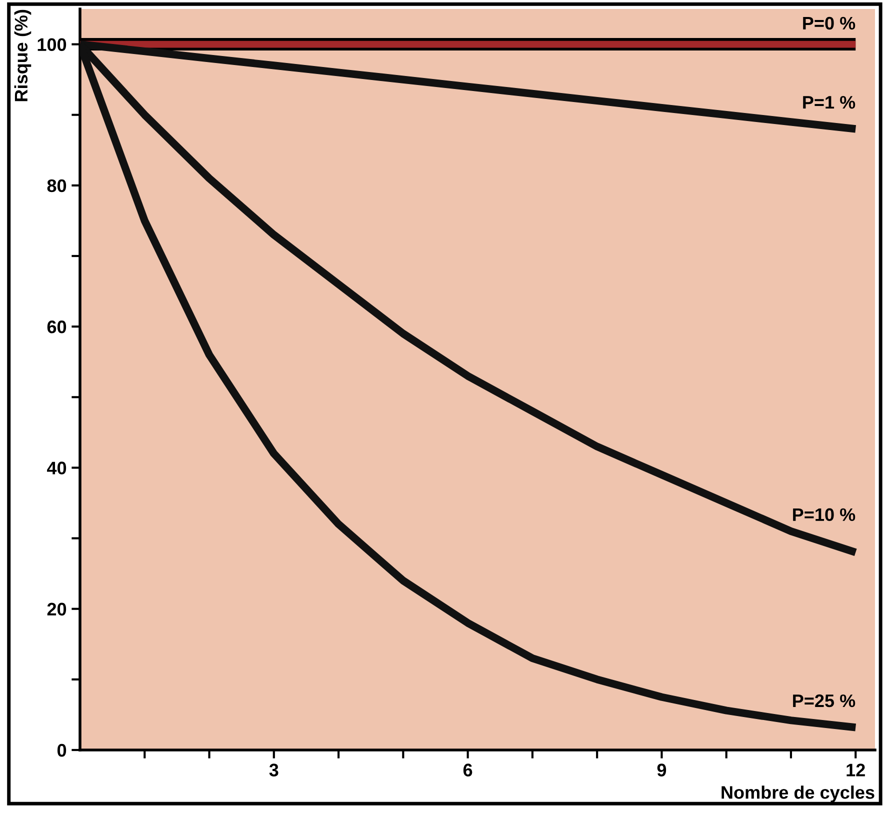  I want to click on x-axis-title: Nombre de cycles, so click(798, 794).